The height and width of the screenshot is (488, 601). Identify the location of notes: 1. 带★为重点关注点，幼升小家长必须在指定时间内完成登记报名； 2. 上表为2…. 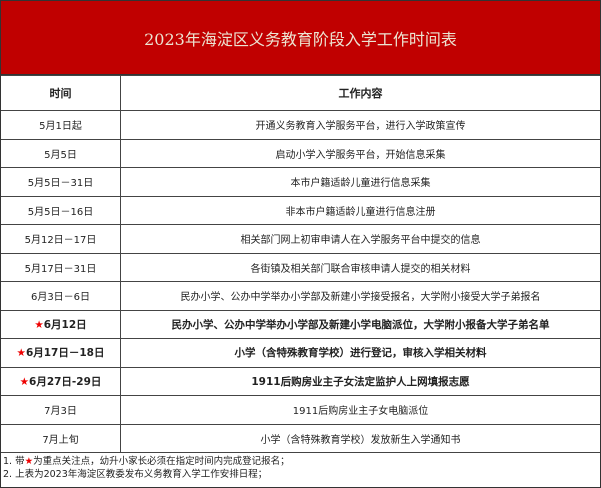
(300, 468).